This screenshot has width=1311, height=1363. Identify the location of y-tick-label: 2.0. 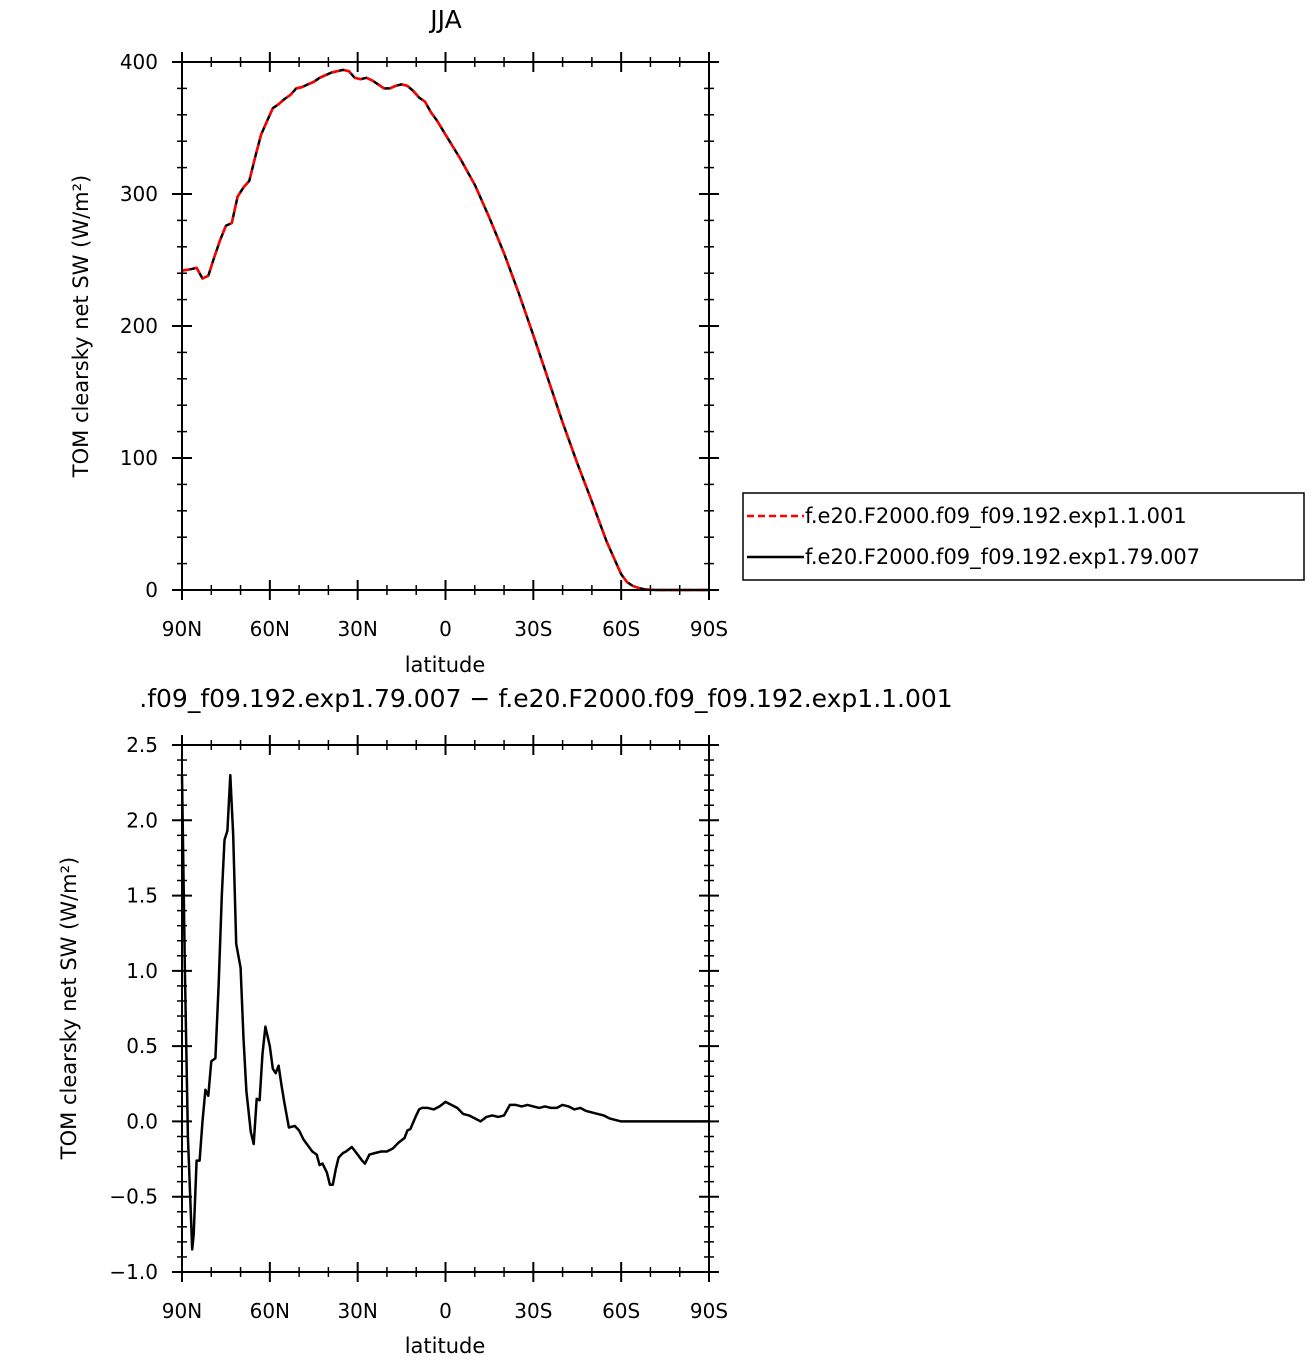
(142, 820).